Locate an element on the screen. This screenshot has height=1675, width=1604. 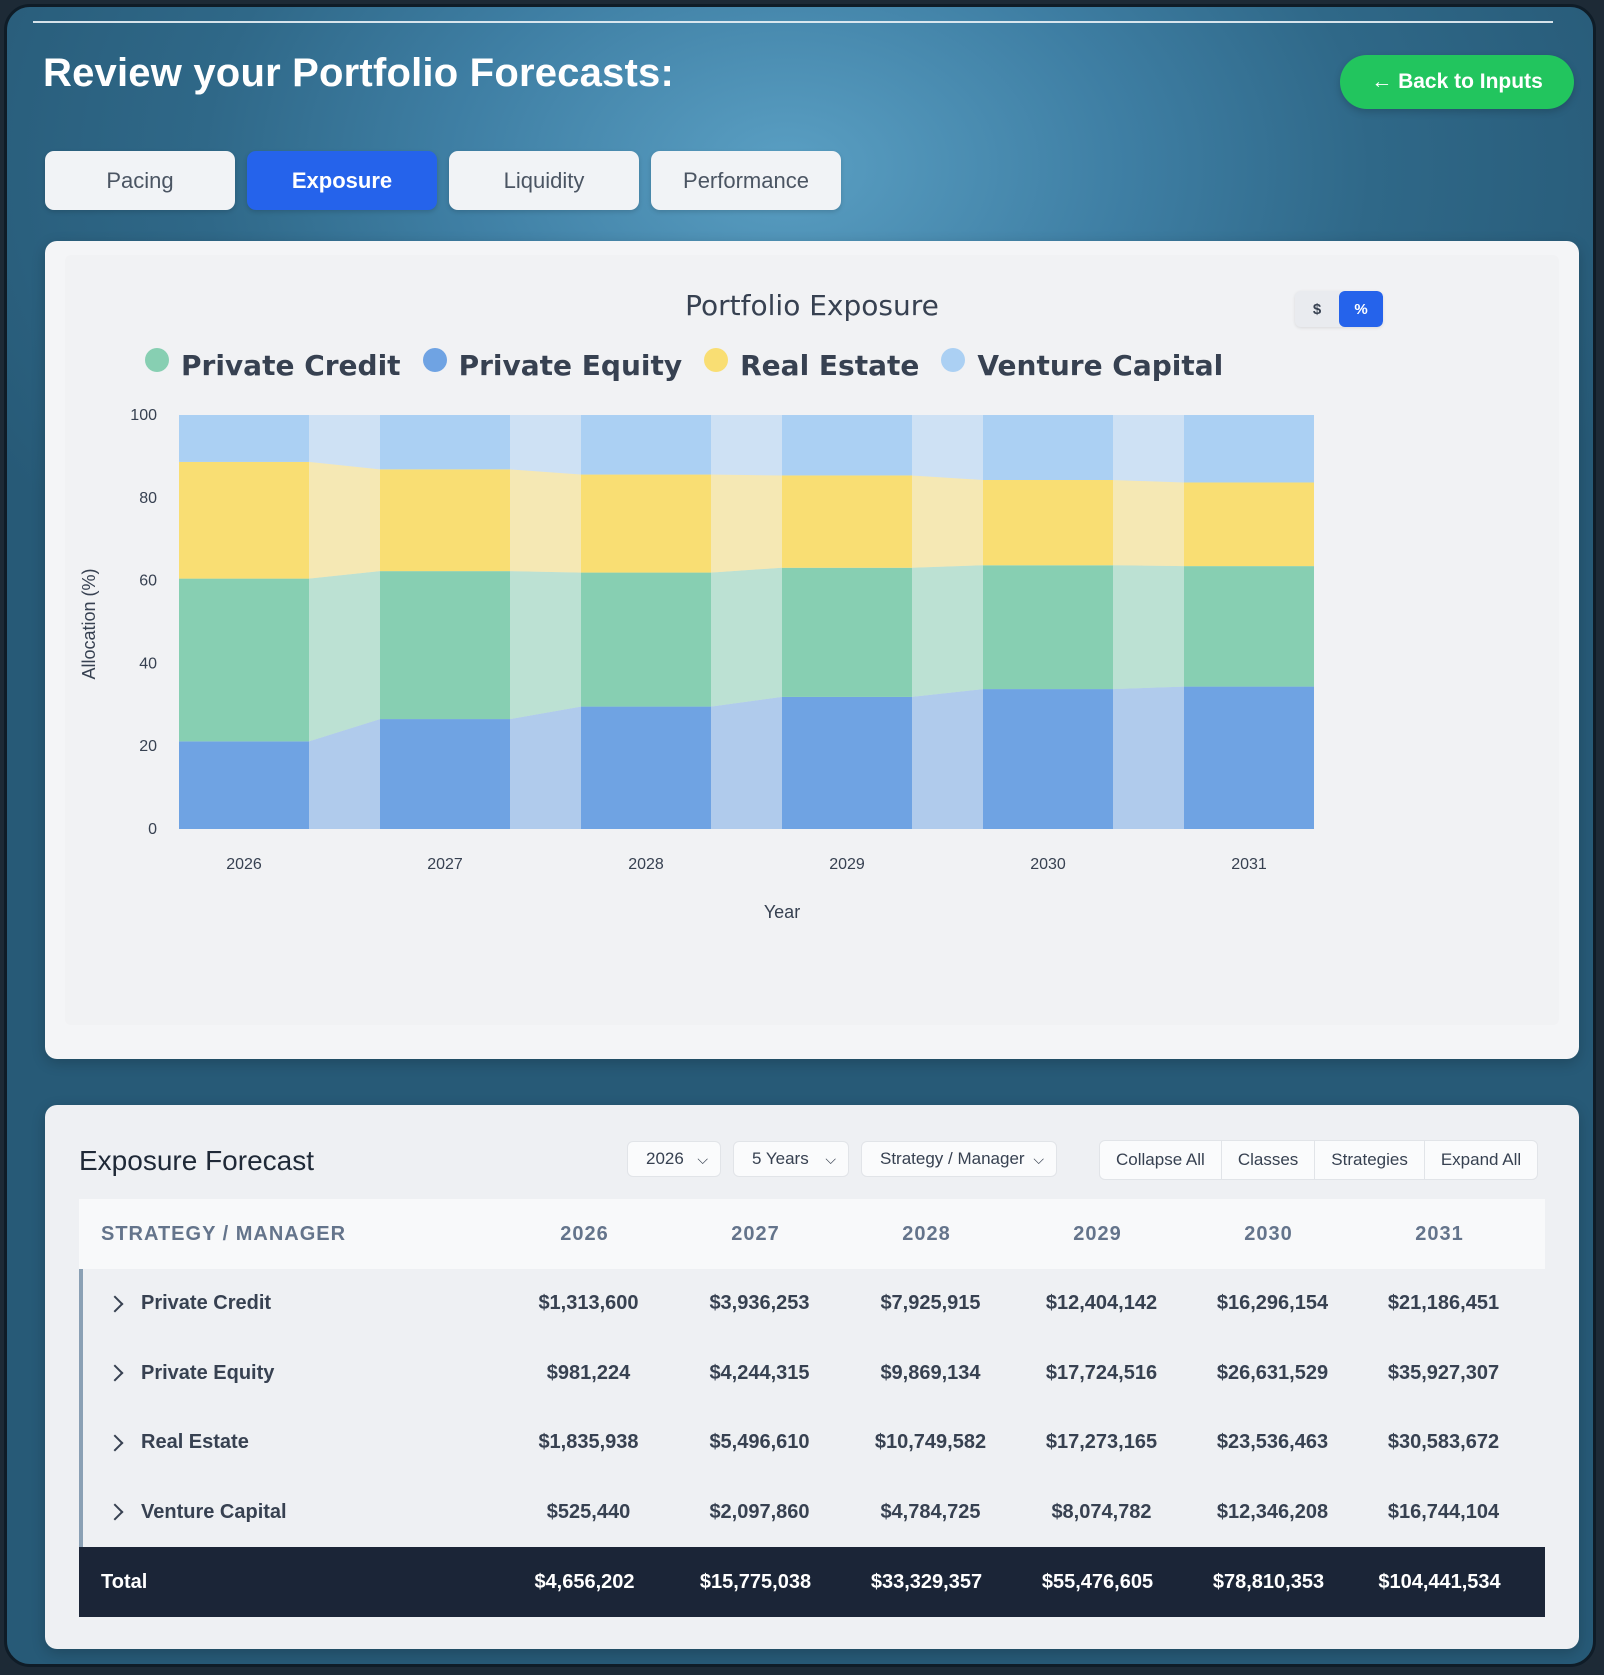
forecast-tabs: Pacing Exposure Liquidity Performance is located at coordinates (443, 180).